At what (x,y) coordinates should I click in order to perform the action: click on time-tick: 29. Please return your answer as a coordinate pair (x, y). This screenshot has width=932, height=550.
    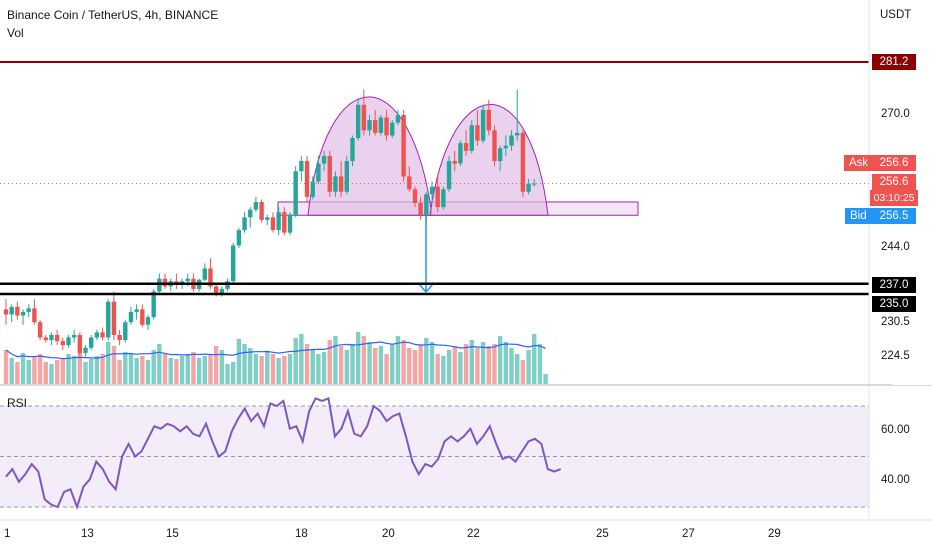
    Looking at the image, I should click on (774, 534).